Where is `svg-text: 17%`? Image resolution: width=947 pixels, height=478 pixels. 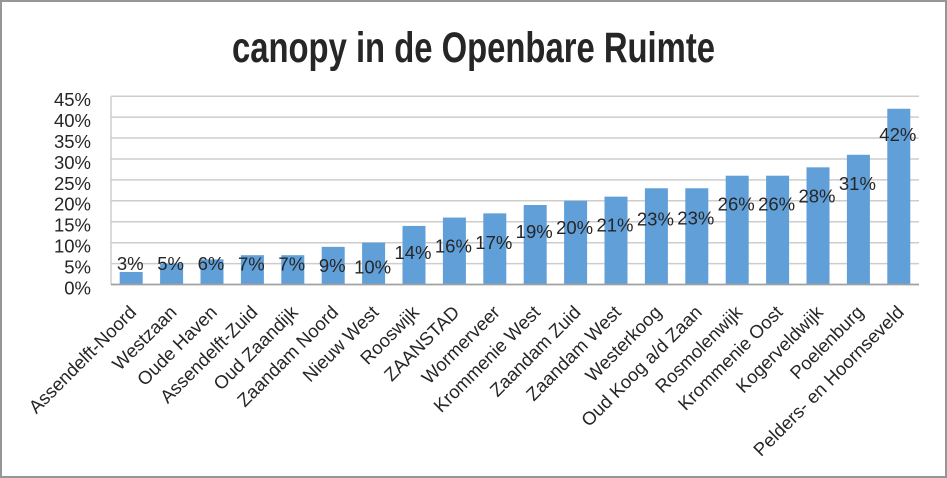
svg-text: 17% is located at coordinates (493, 242).